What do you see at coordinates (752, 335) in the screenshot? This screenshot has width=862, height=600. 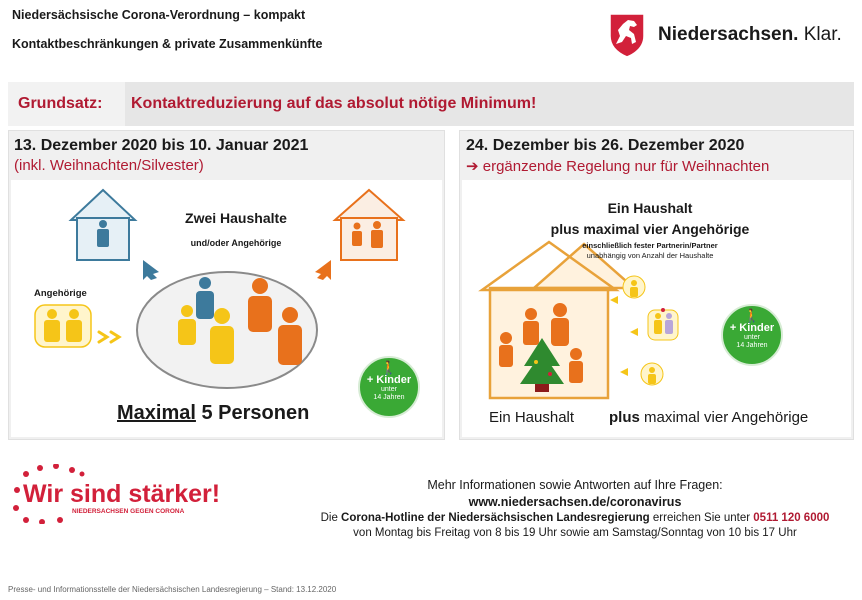 I see `children-badge-right: 🚶 + Kinder unter 14 Jahren` at bounding box center [752, 335].